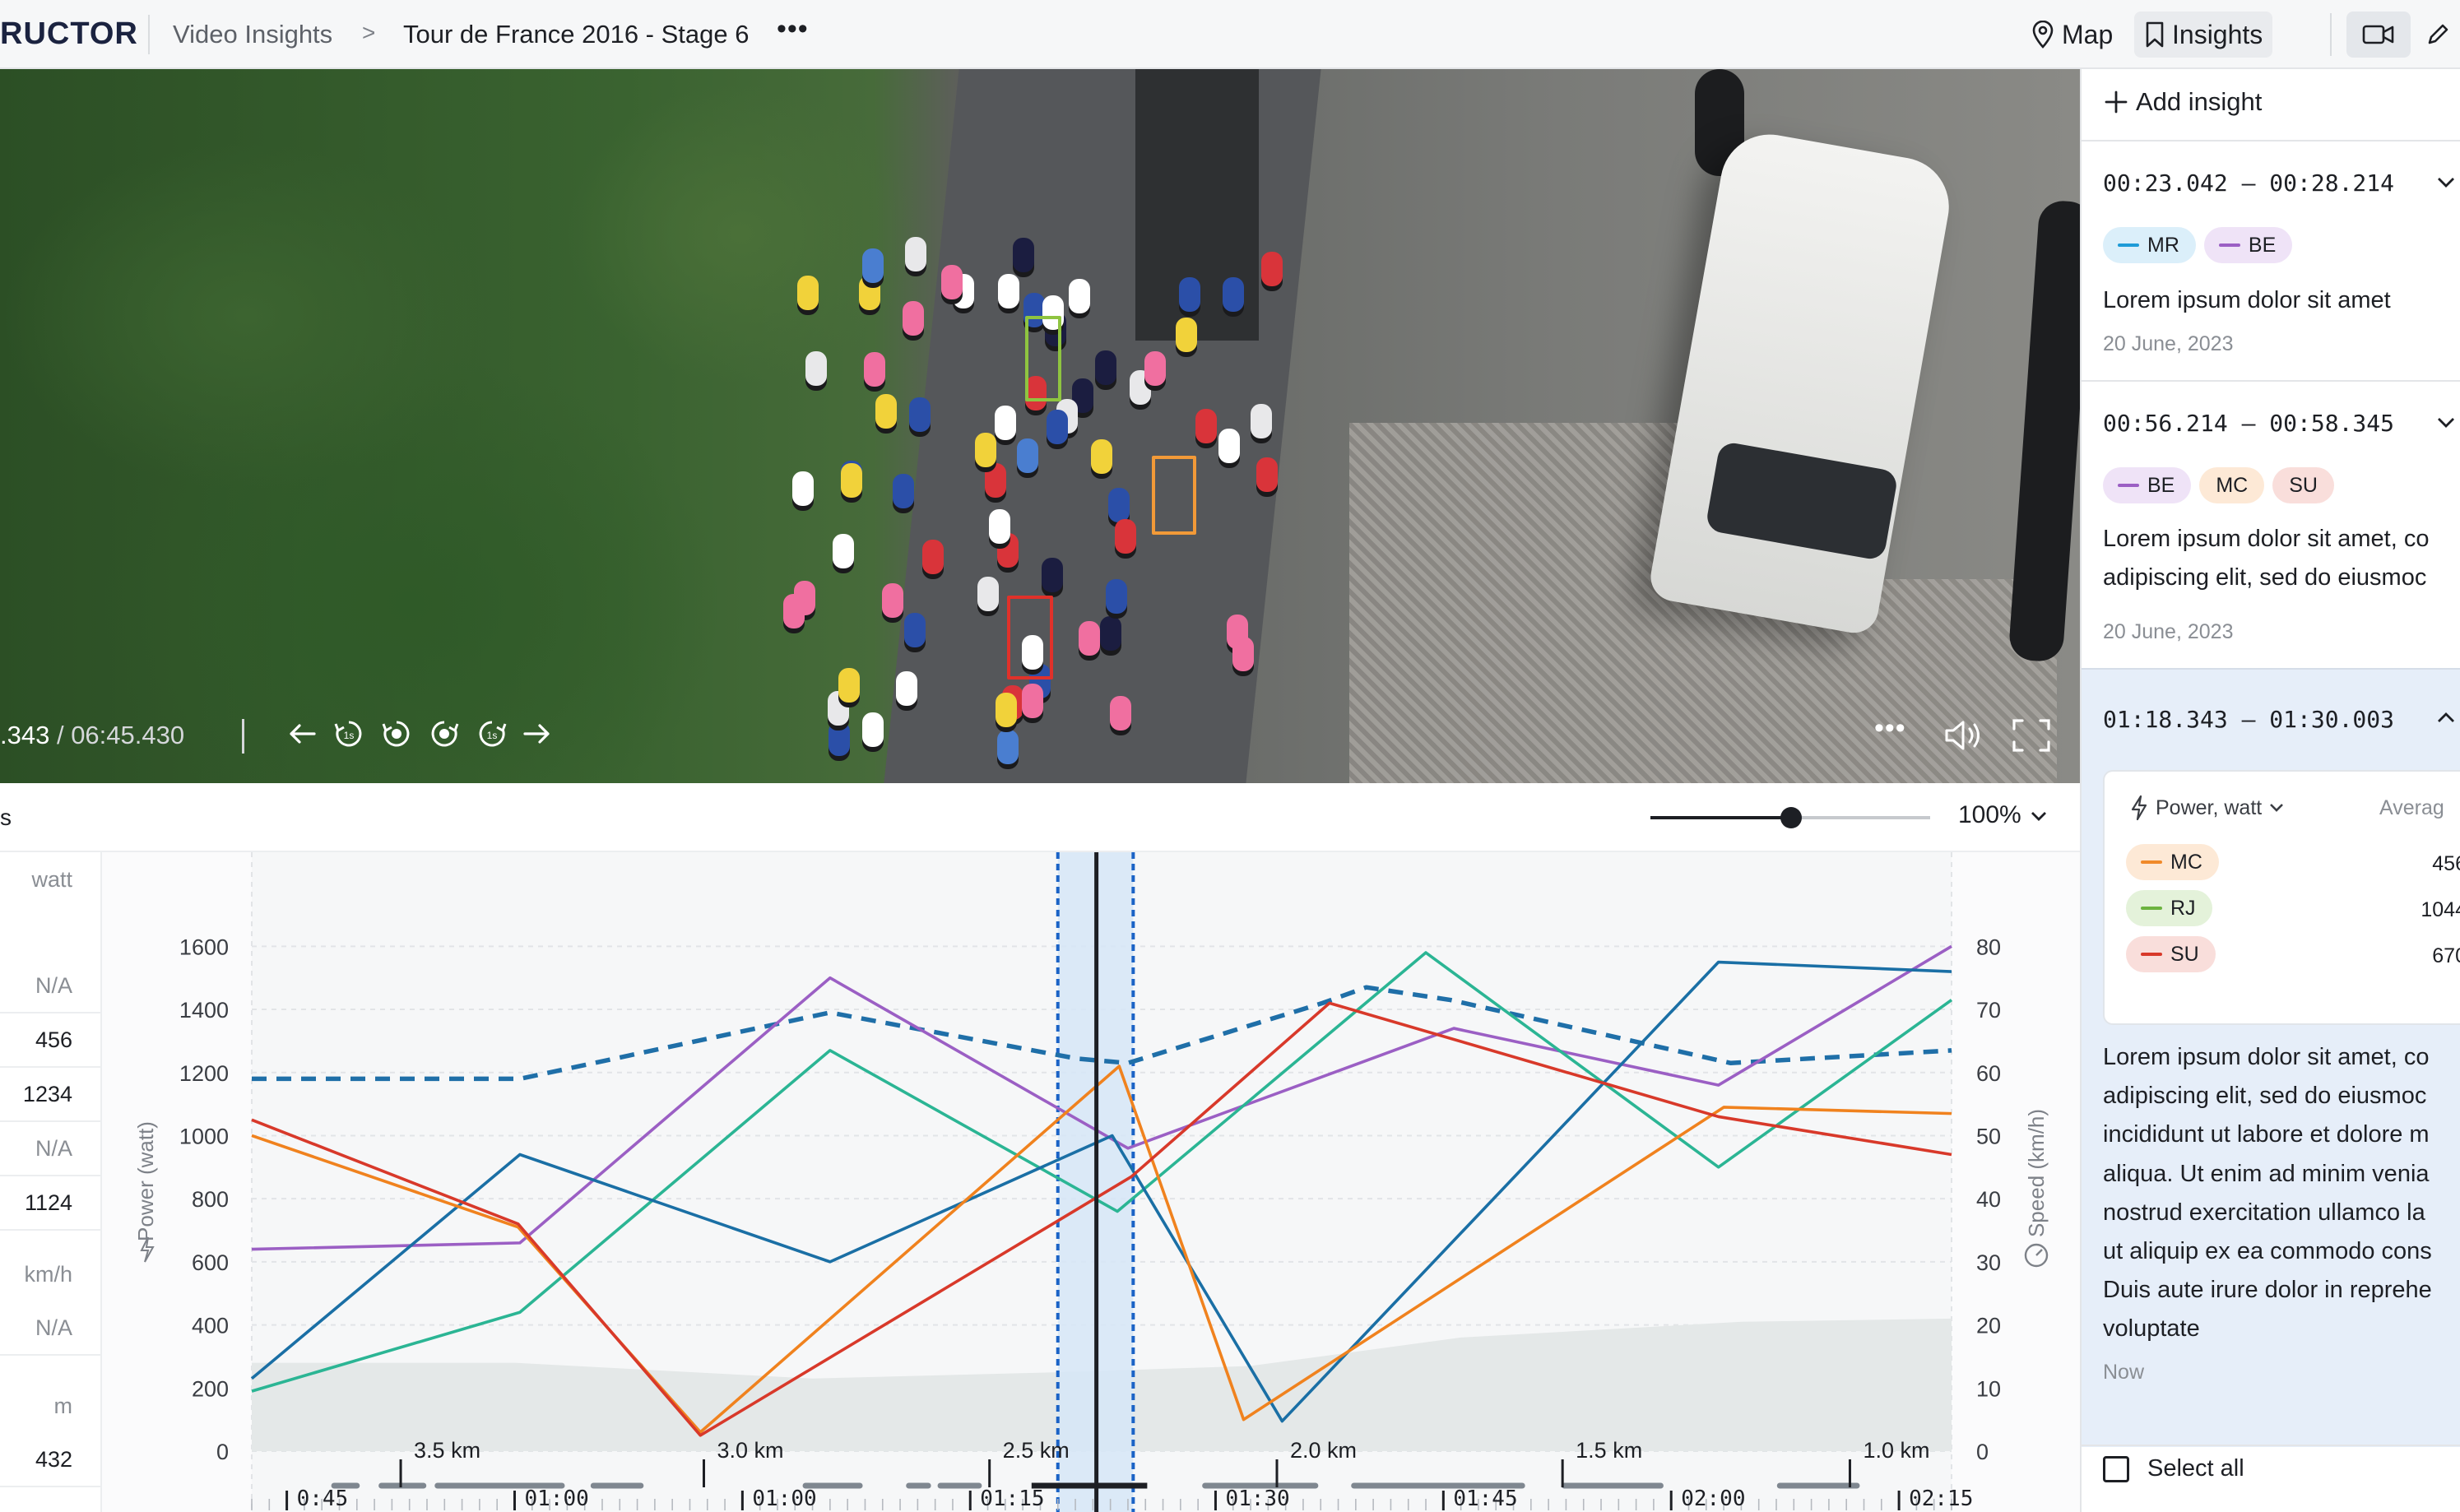 This screenshot has height=1512, width=2460. What do you see at coordinates (2438, 35) in the screenshot?
I see `edit-button` at bounding box center [2438, 35].